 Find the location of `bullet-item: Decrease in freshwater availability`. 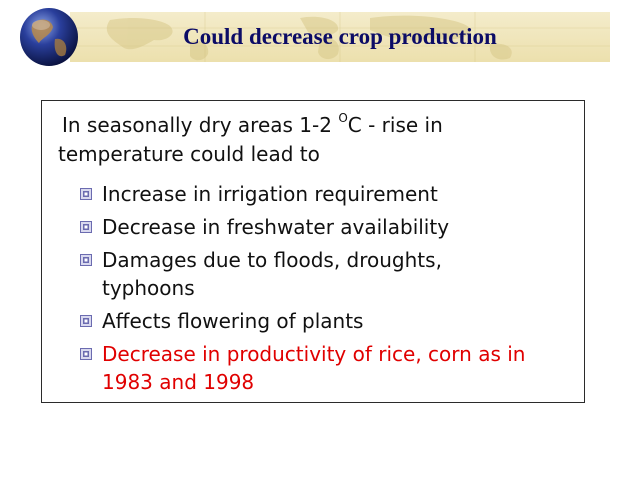

bullet-item: Decrease in freshwater availability is located at coordinates (330, 227).